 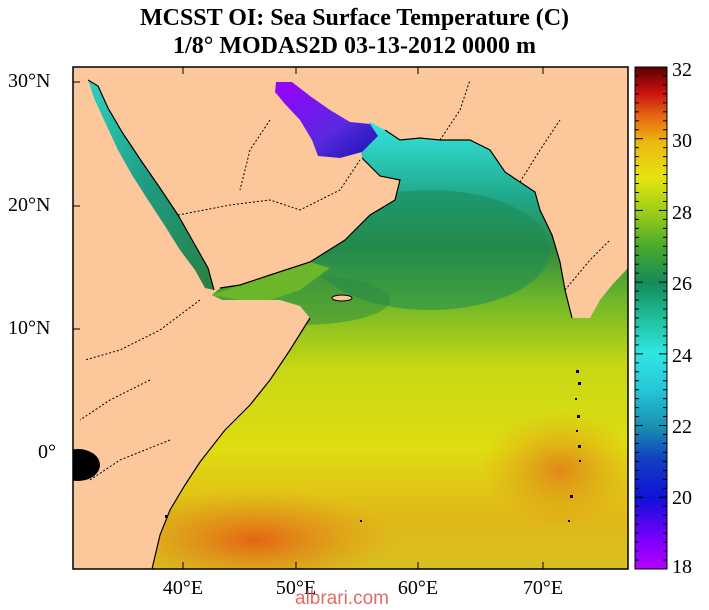 I want to click on lat-label-20n: 20°N, so click(x=29, y=205).